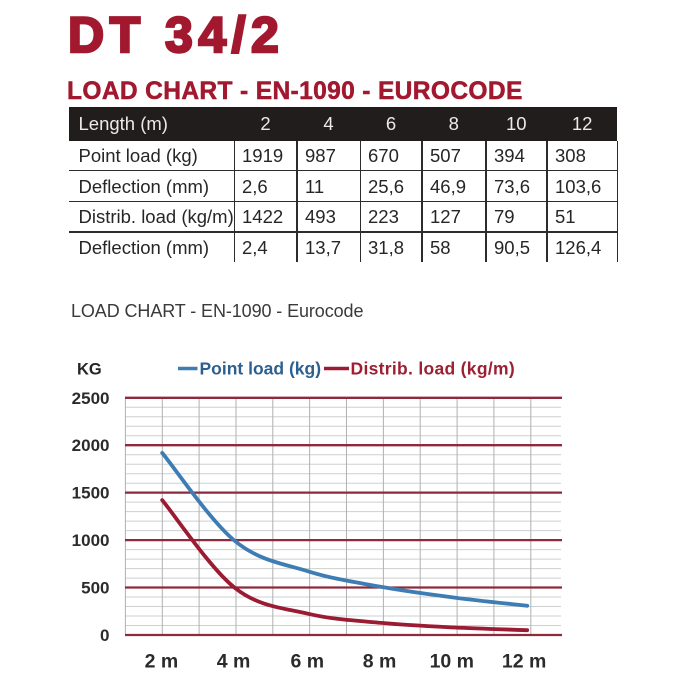 This screenshot has height=700, width=700. What do you see at coordinates (261, 369) in the screenshot?
I see `svg-text: Point load (kg)` at bounding box center [261, 369].